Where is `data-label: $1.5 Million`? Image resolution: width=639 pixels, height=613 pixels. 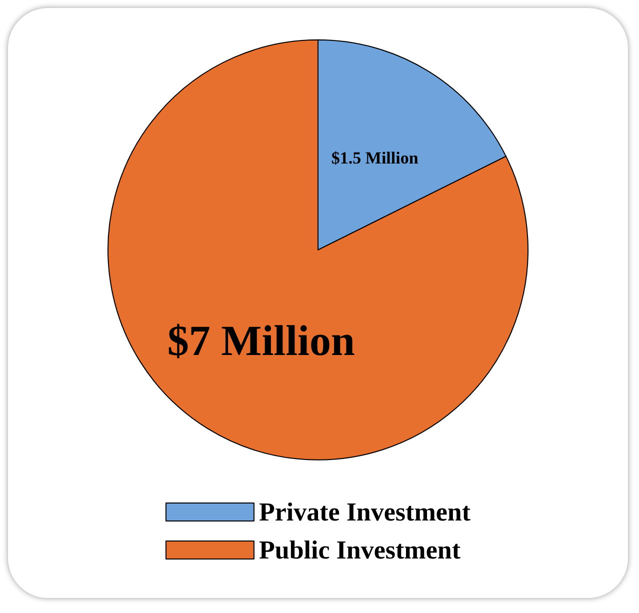 data-label: $1.5 Million is located at coordinates (375, 158).